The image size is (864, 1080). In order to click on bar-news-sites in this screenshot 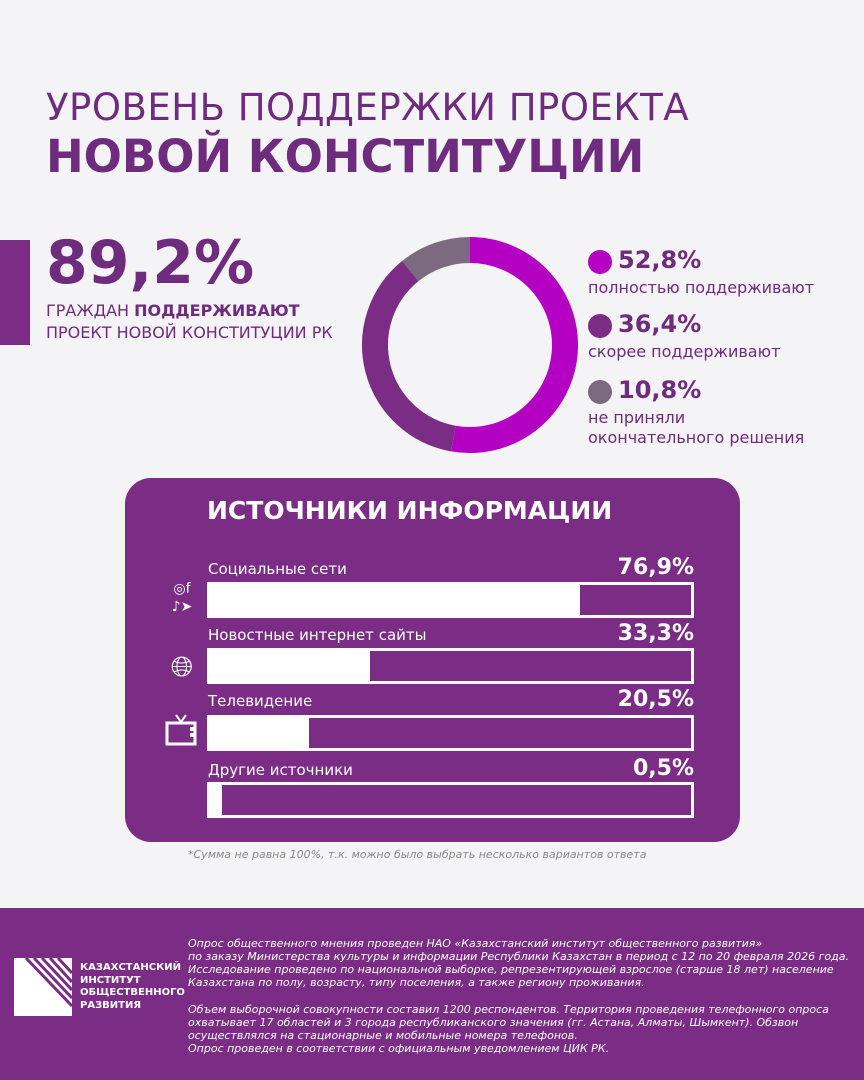, I will do `click(450, 666)`.